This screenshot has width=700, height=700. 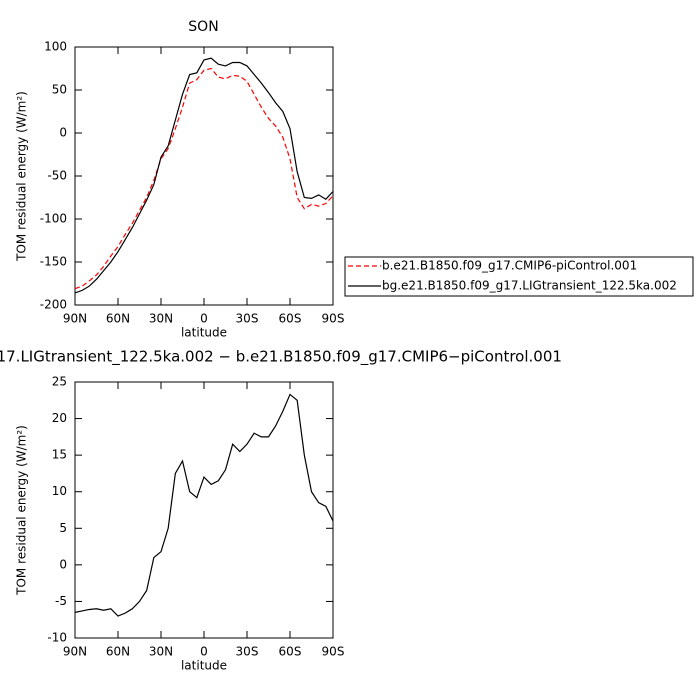 I want to click on chart-title: SON, so click(x=203, y=27).